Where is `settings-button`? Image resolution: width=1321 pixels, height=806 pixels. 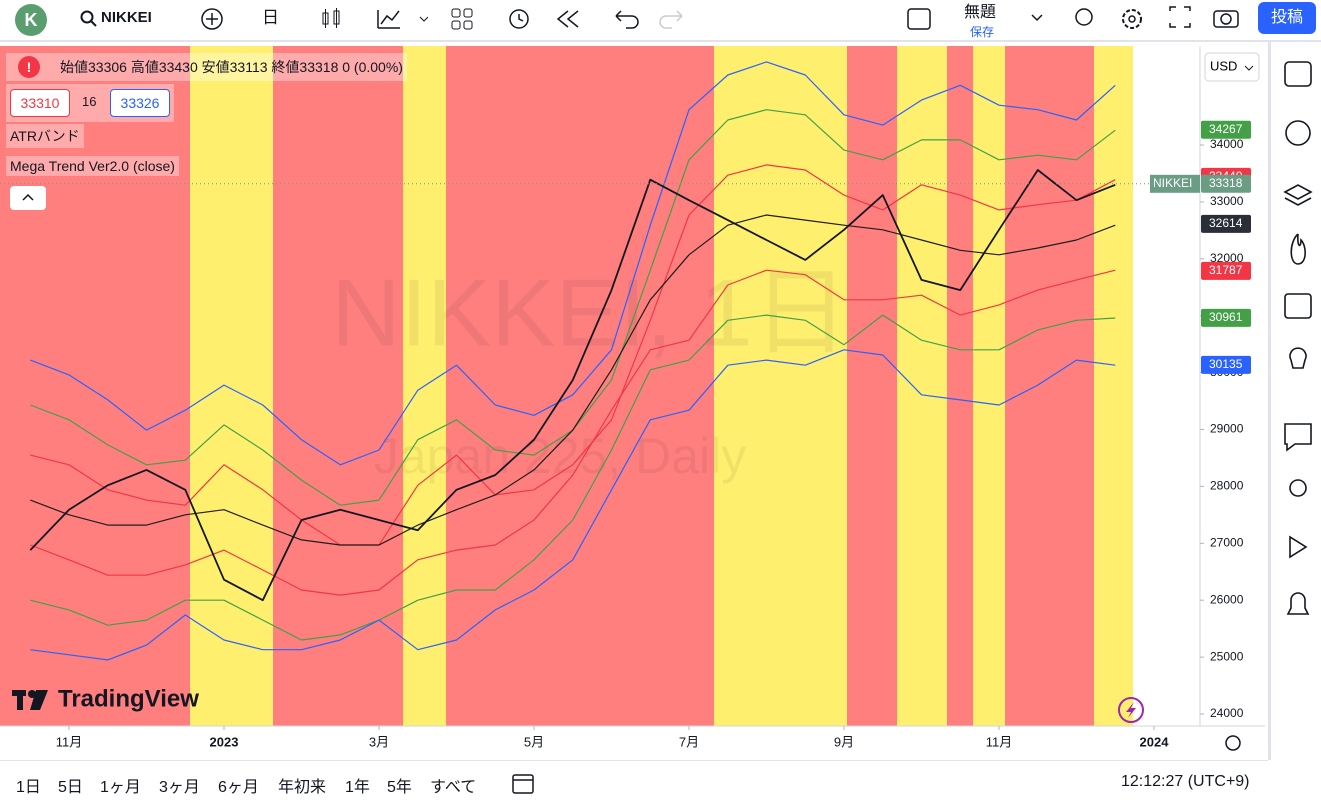
settings-button is located at coordinates (1233, 743).